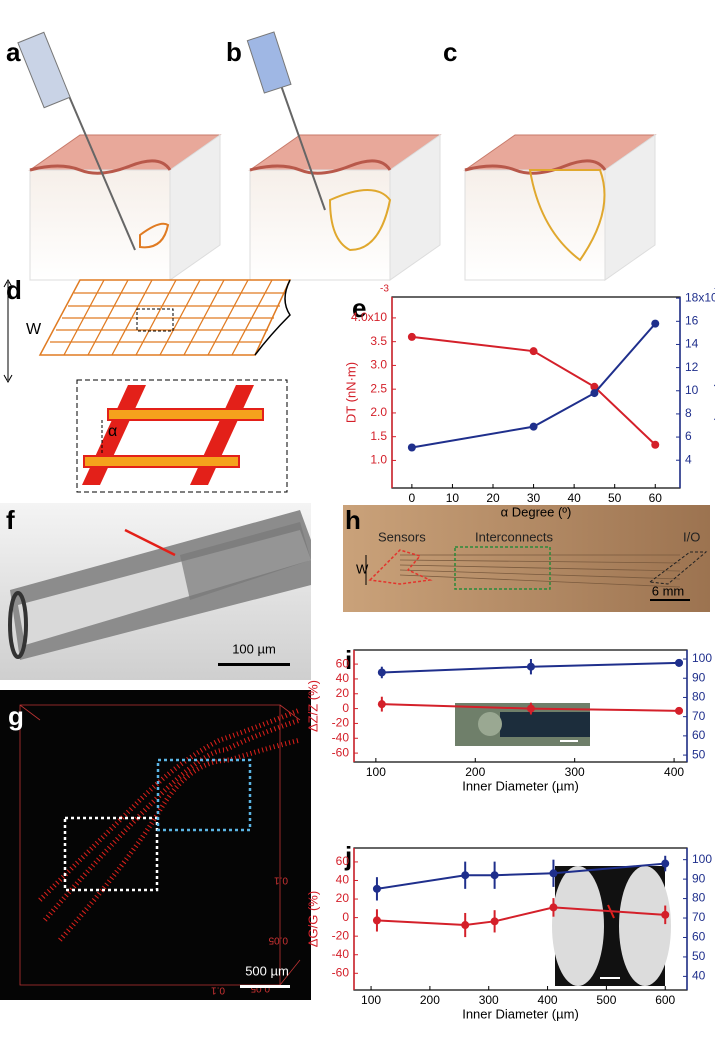 The width and height of the screenshot is (715, 1054). Describe the element at coordinates (699, 735) in the screenshot. I see `y2-tick-label: 60` at that location.